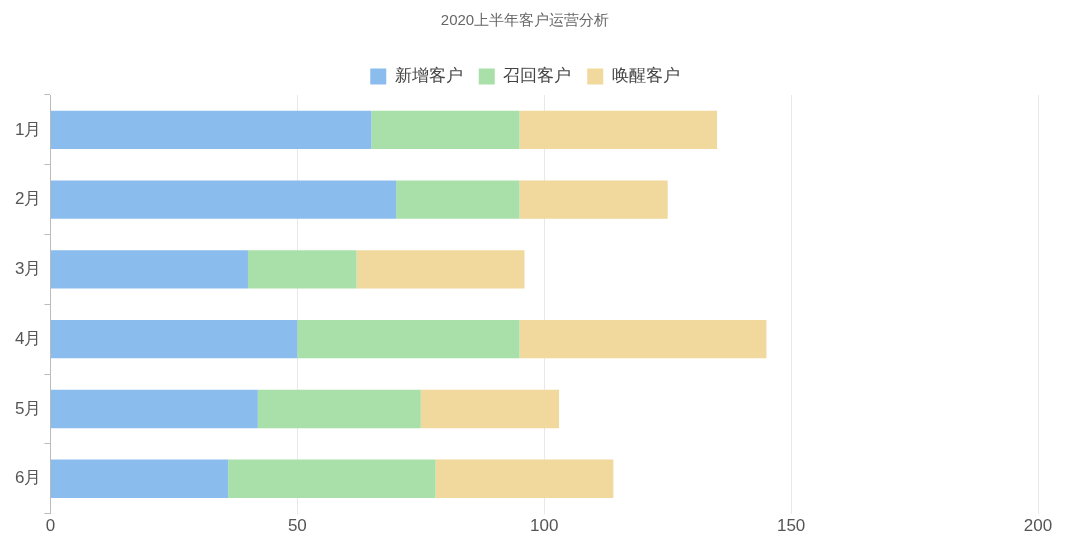  Describe the element at coordinates (297, 526) in the screenshot. I see `x-tick-label: 50` at that location.